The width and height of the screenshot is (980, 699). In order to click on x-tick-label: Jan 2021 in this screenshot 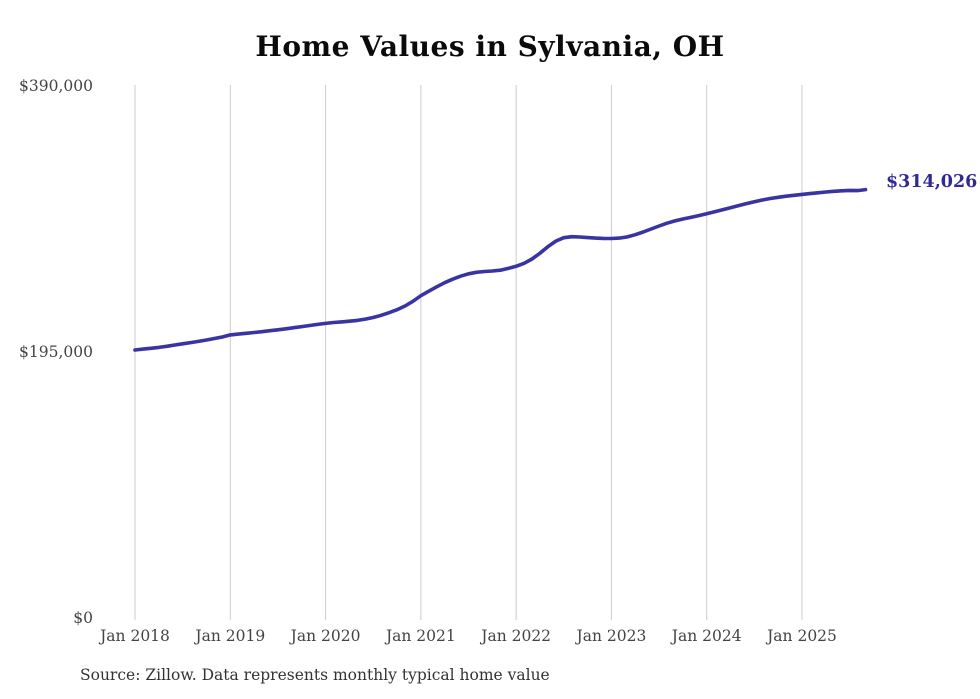, I will do `click(420, 636)`.